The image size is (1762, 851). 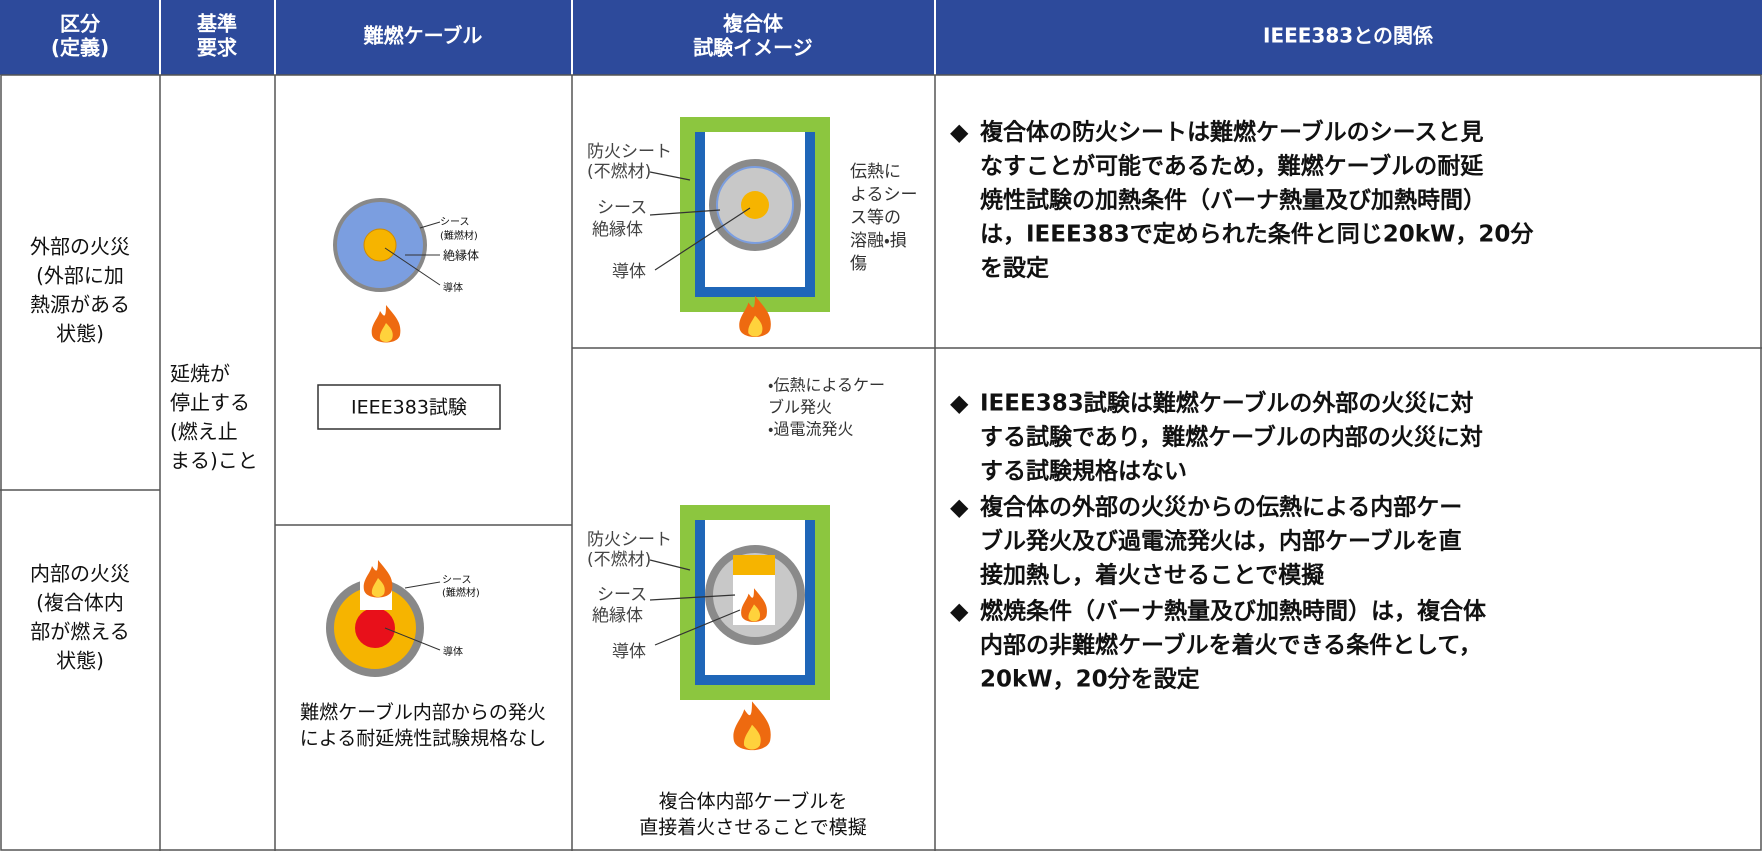 I want to click on note: ス等の, so click(x=875, y=218).